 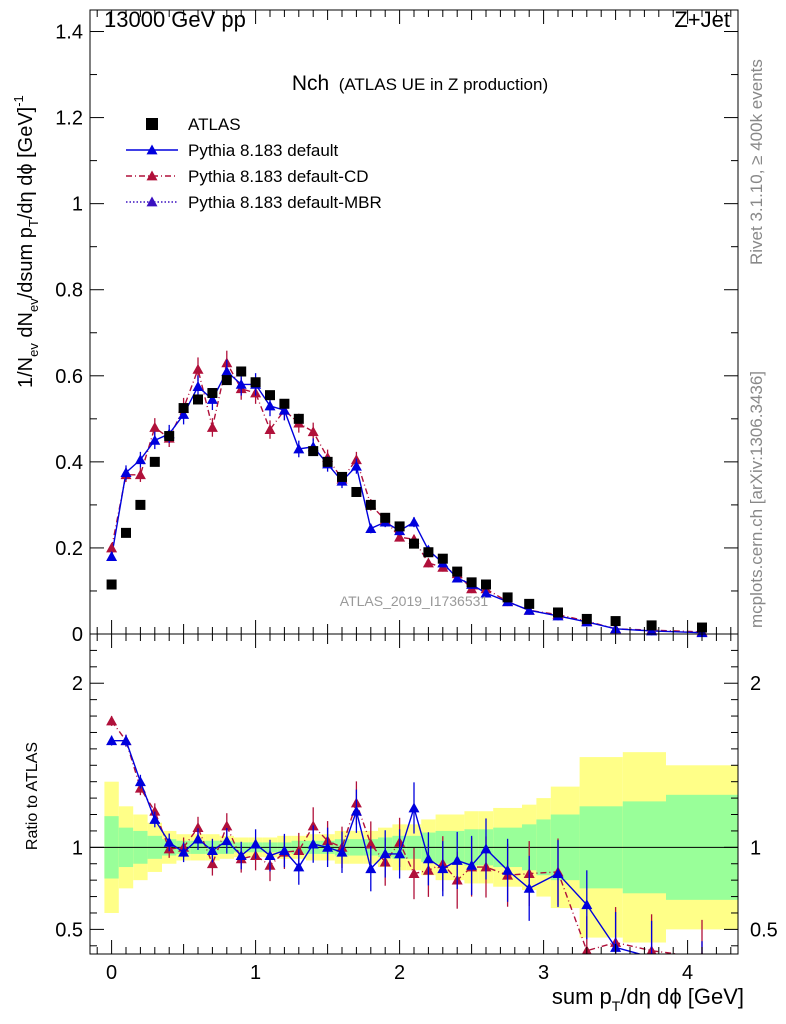 I want to click on ratio-ytick-label-right: 1, so click(x=755, y=848).